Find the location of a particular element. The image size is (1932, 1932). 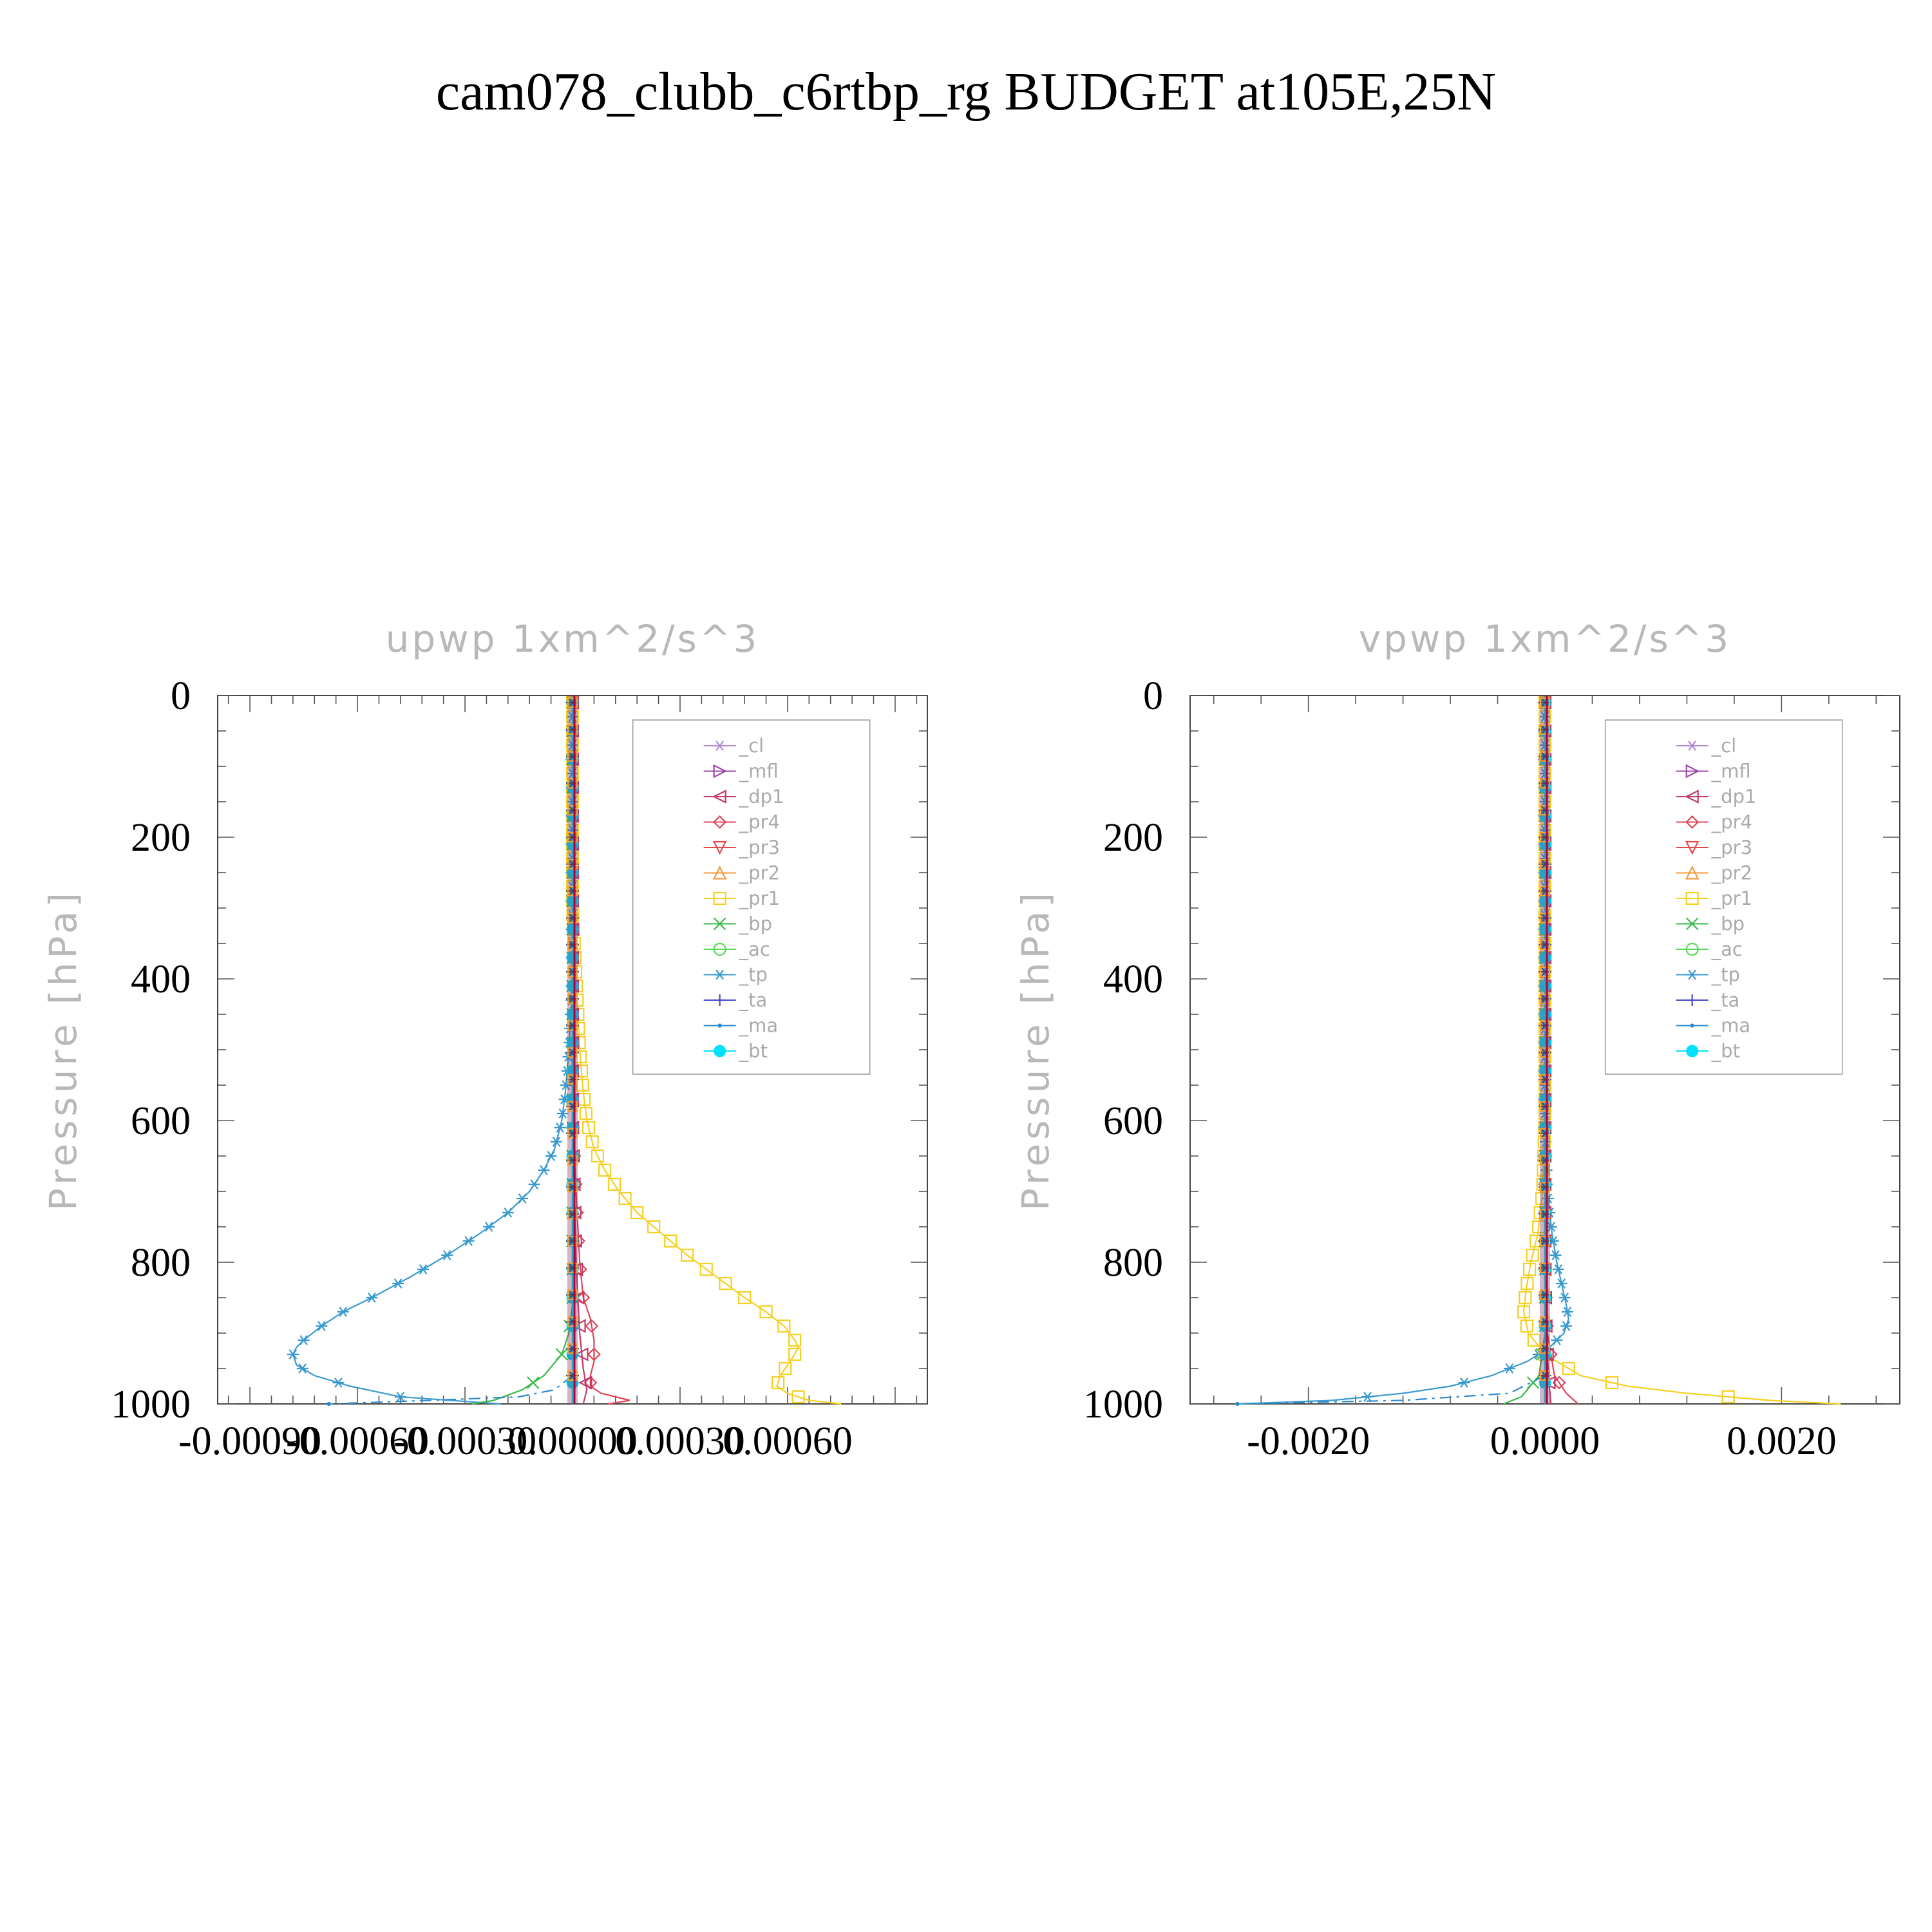

legend-label: _cl is located at coordinates (1724, 746).